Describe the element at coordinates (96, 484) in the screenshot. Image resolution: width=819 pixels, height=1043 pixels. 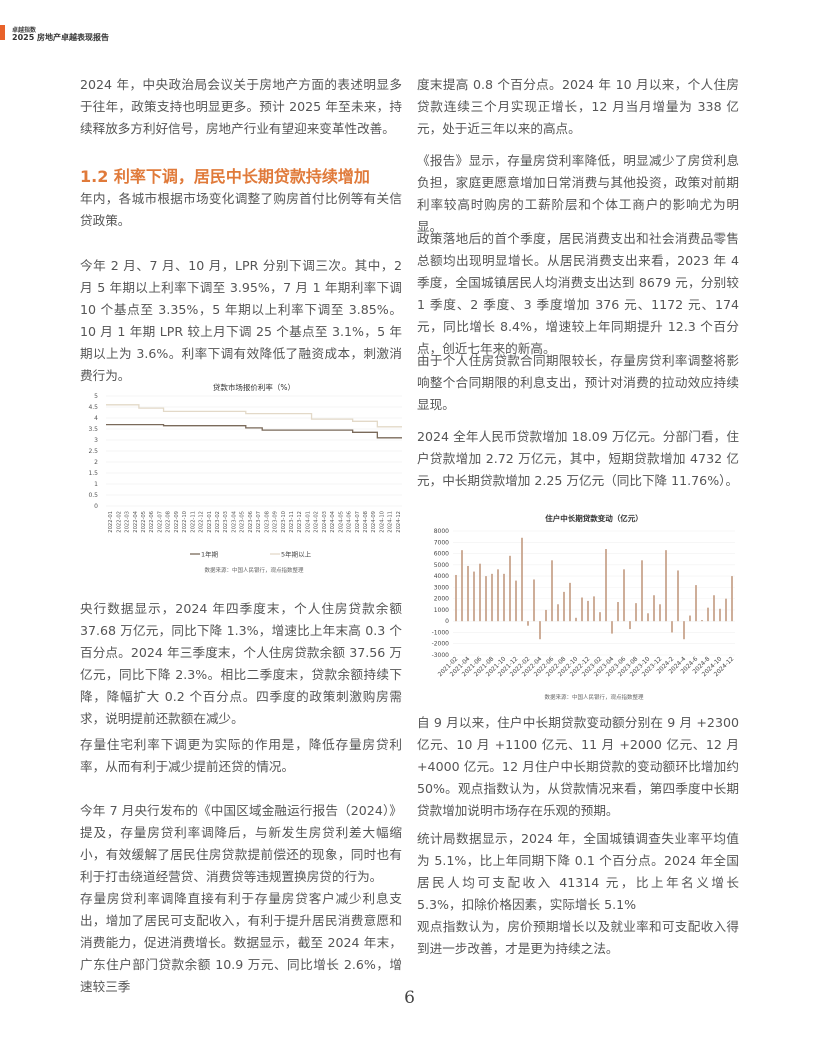
I see `y-tick-label: 1` at that location.